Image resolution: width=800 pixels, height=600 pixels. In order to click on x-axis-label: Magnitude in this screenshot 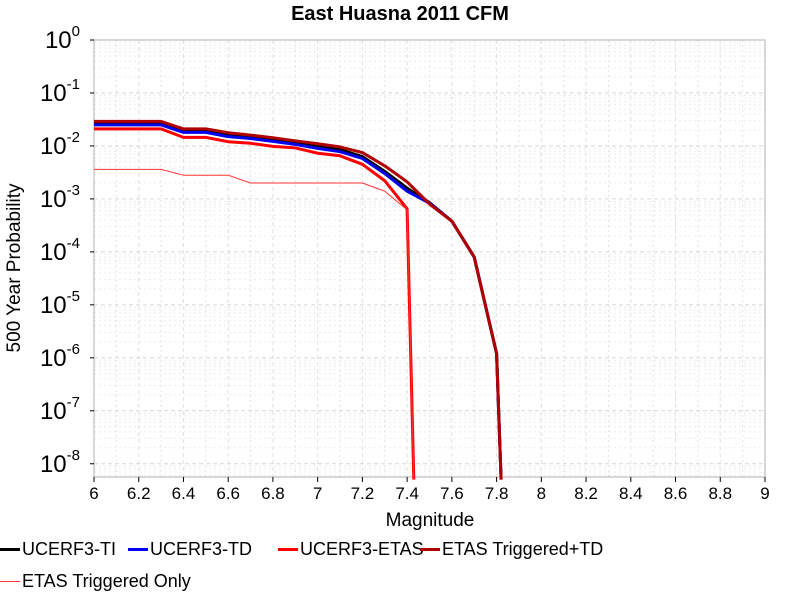, I will do `click(430, 520)`.